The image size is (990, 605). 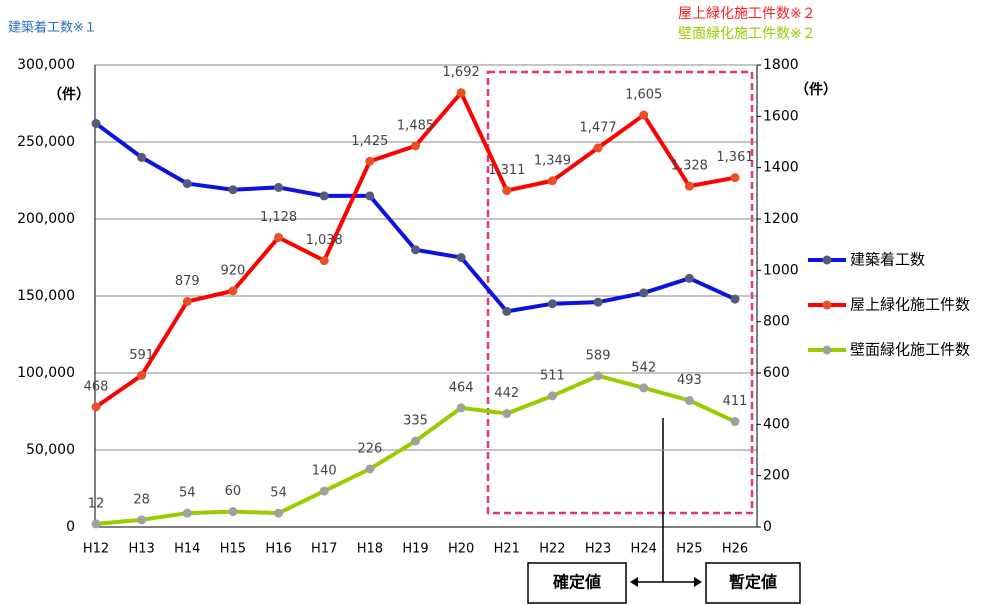 What do you see at coordinates (753, 582) in the screenshot?
I see `annotation: 暫定値` at bounding box center [753, 582].